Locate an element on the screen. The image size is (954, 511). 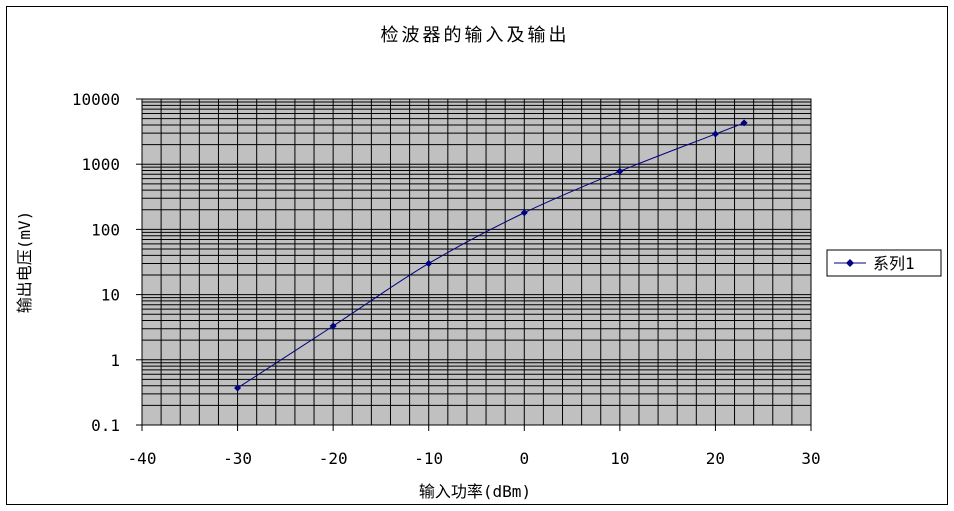
legend-label: 系列1 is located at coordinates (894, 263).